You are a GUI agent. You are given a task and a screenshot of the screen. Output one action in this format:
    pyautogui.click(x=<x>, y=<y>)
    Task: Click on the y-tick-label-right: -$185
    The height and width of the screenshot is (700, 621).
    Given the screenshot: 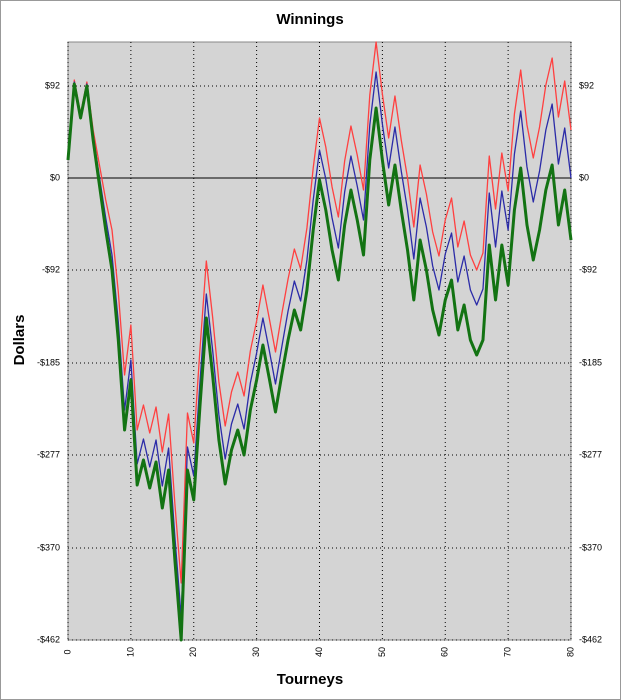 What is the action you would take?
    pyautogui.click(x=590, y=362)
    